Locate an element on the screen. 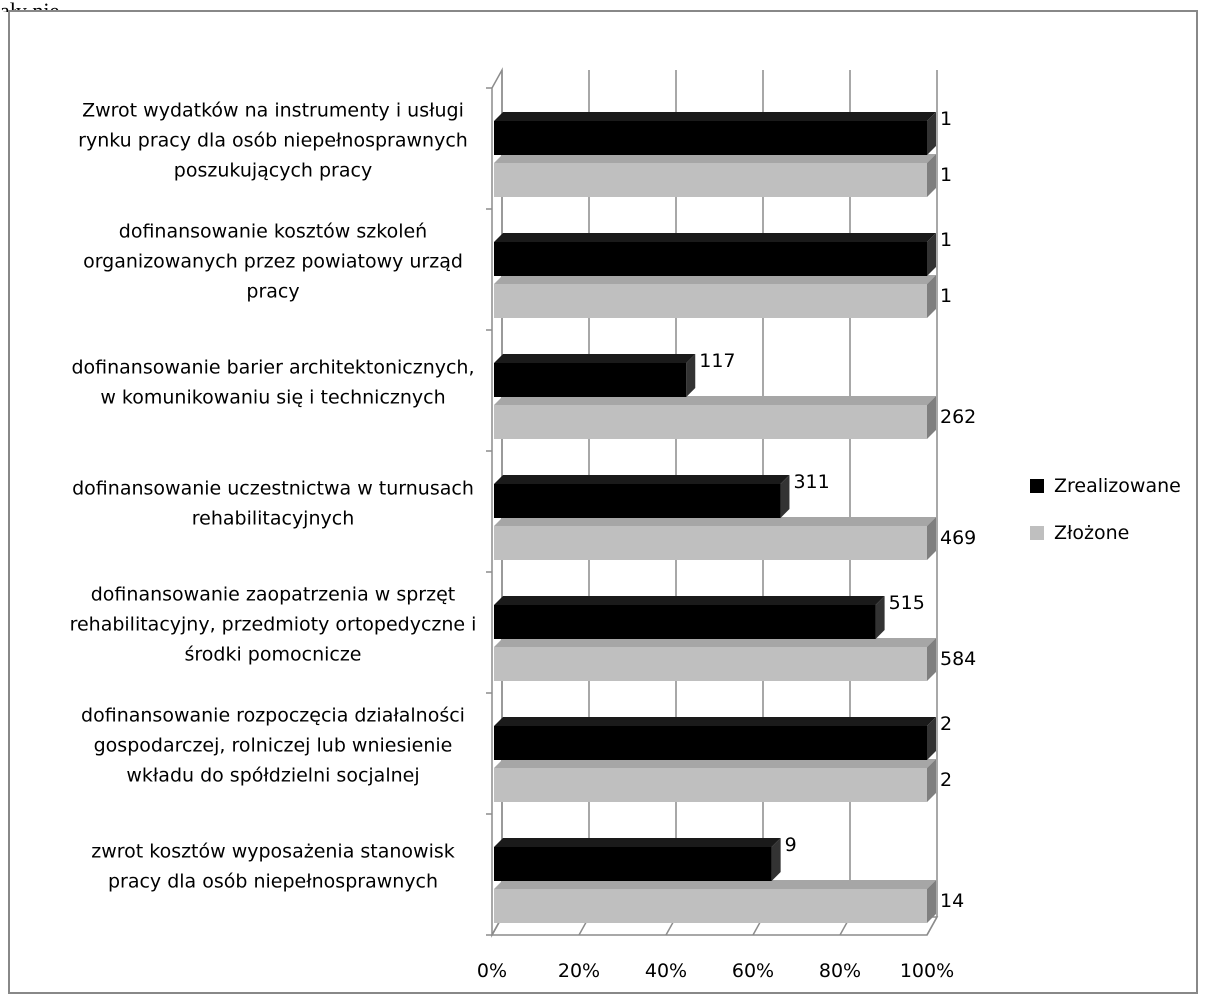 This screenshot has width=1205, height=1000. category-label-line: gospodarczej, rolniczej lub wniesienie is located at coordinates (273, 746).